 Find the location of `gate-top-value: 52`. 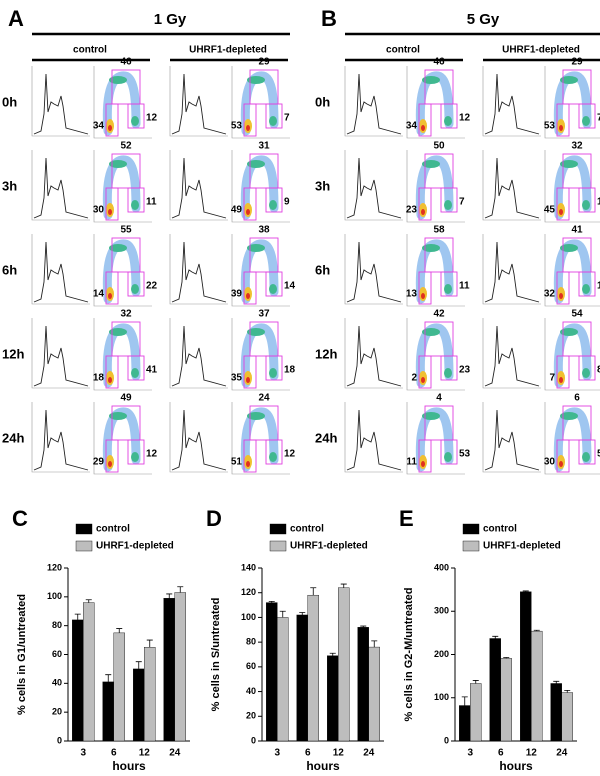

gate-top-value: 52 is located at coordinates (126, 146).